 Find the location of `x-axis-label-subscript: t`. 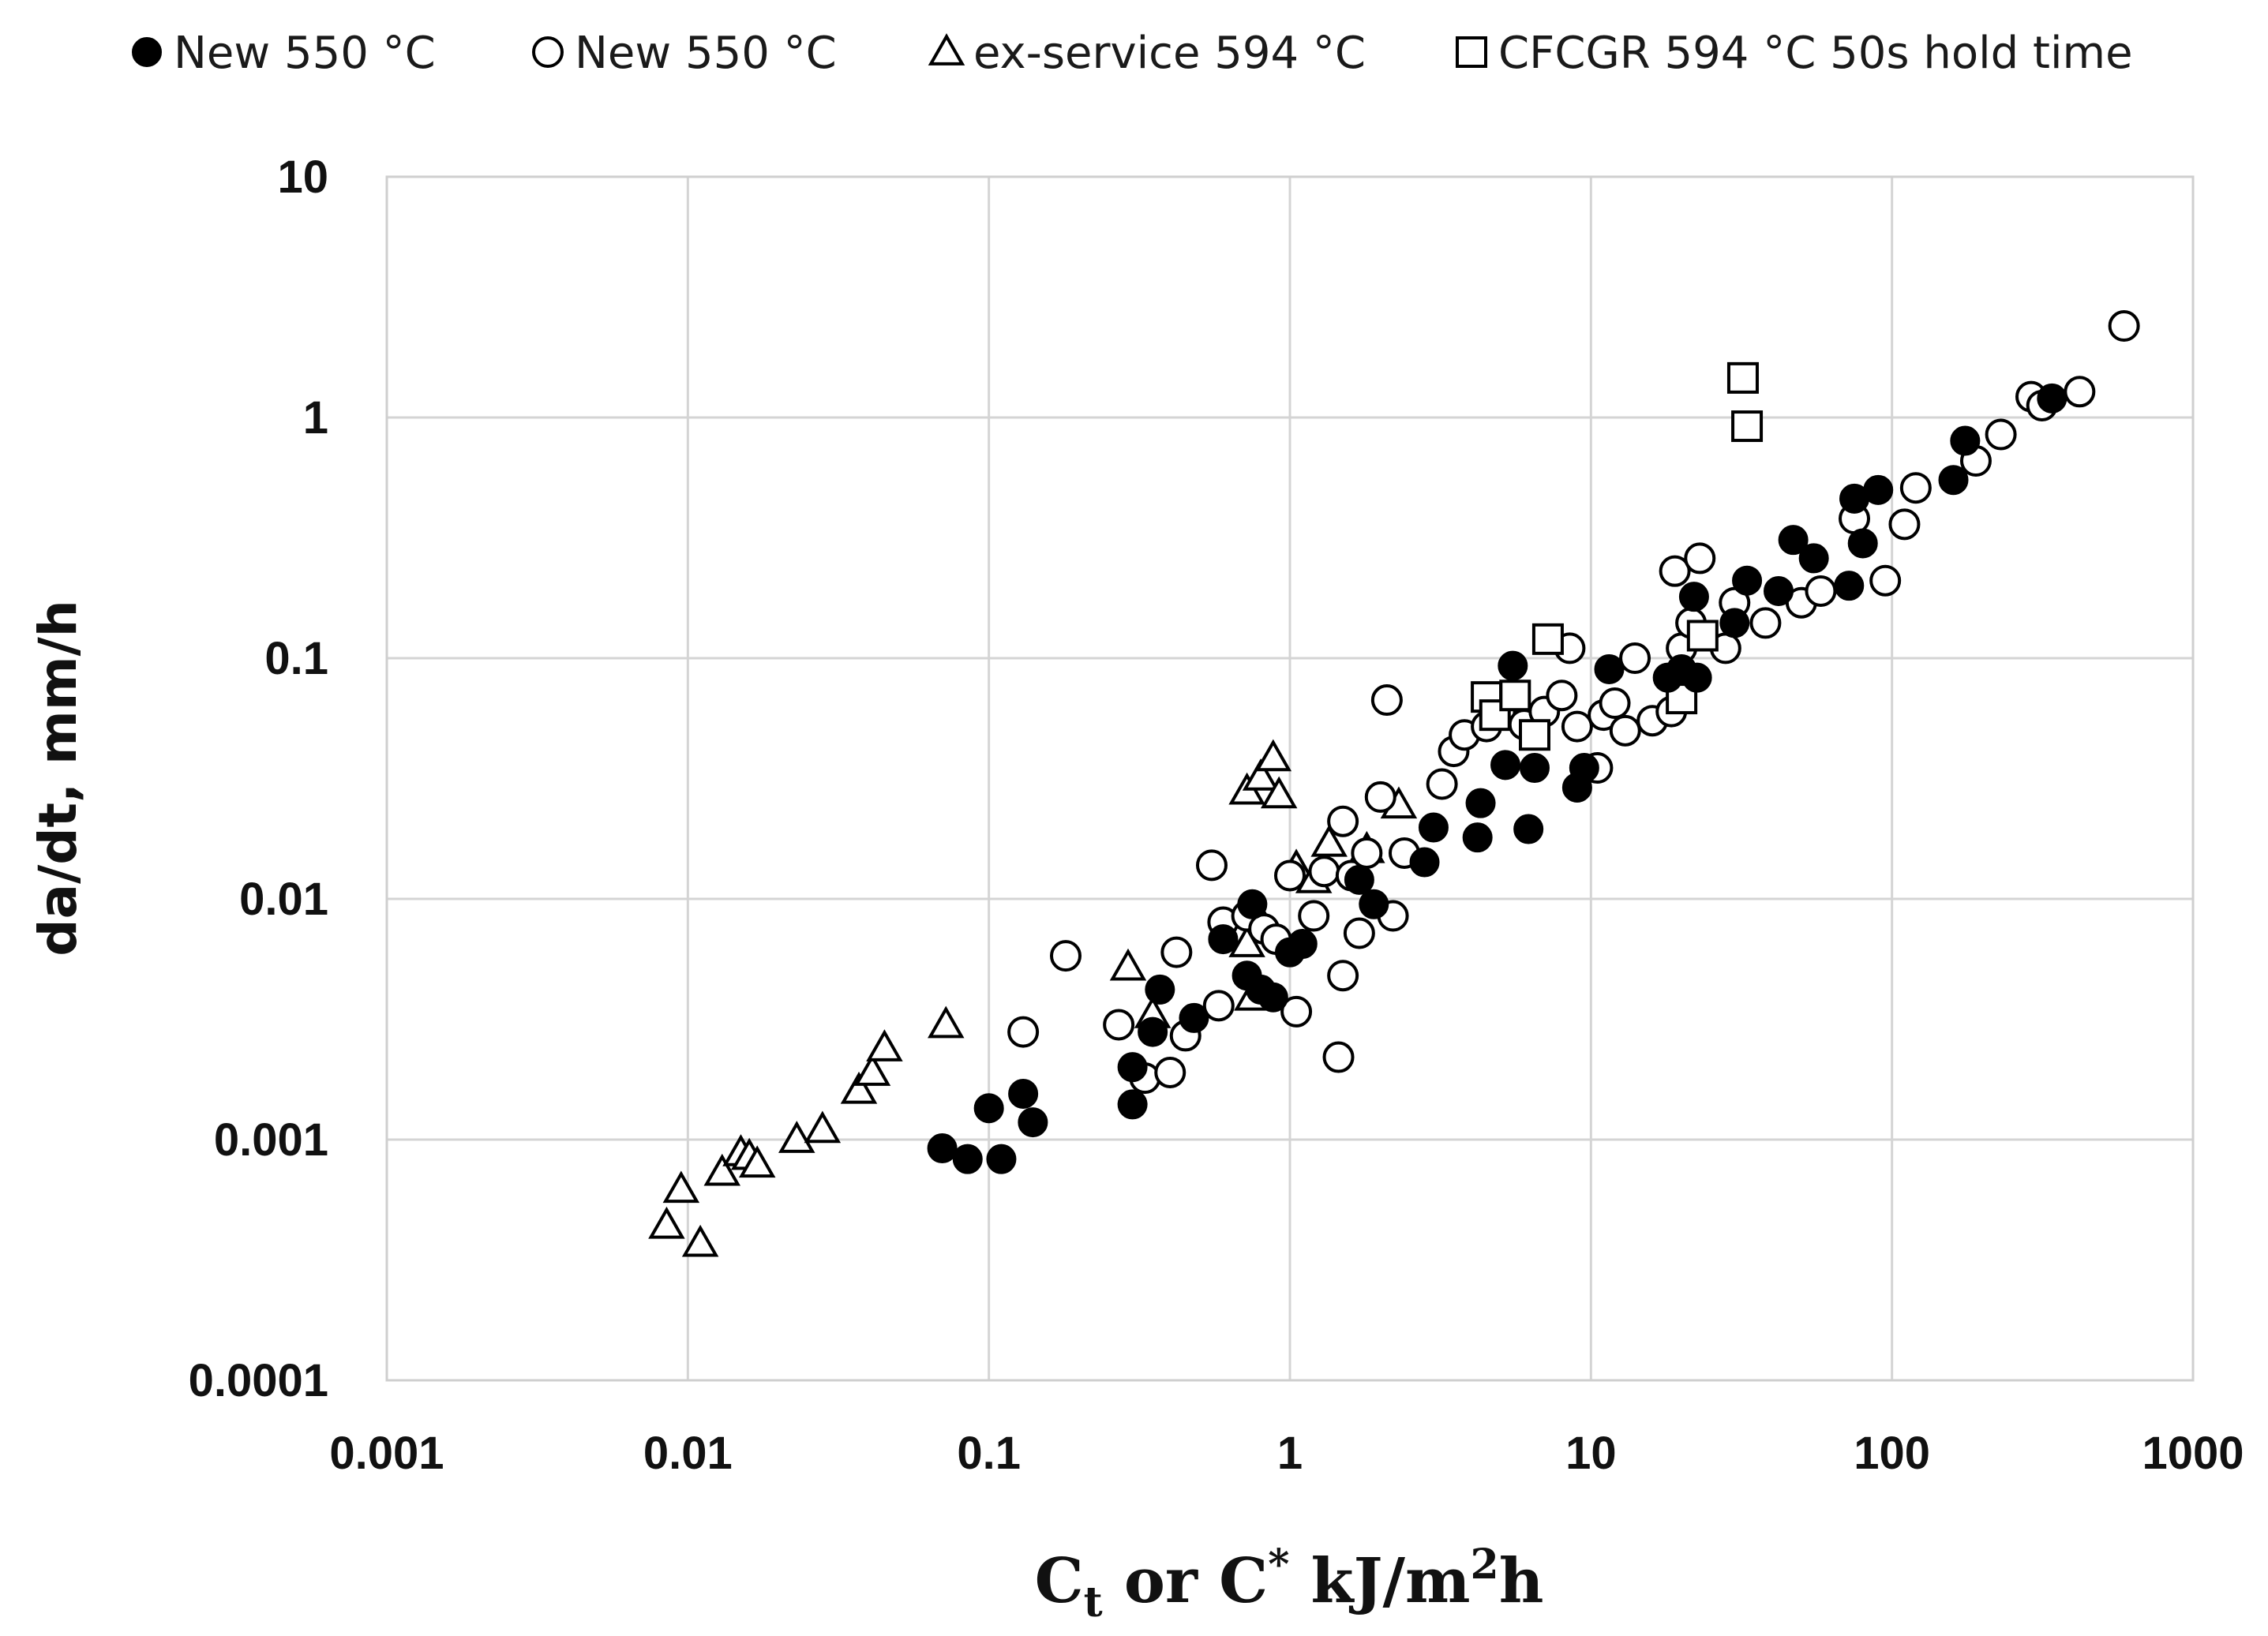

x-axis-label-subscript: t is located at coordinates (1093, 1602).